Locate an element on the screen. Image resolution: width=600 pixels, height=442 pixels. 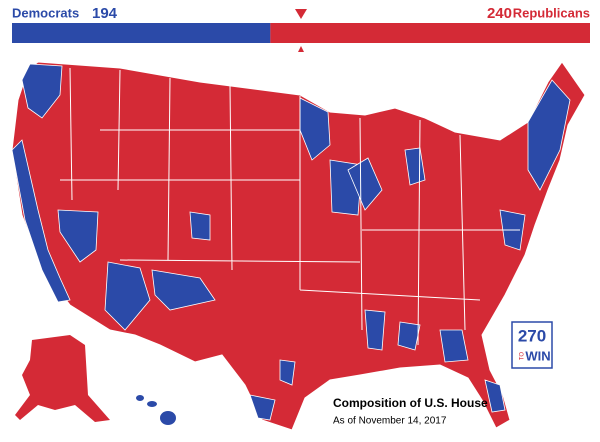
rep-label: Republicans is located at coordinates (551, 12).